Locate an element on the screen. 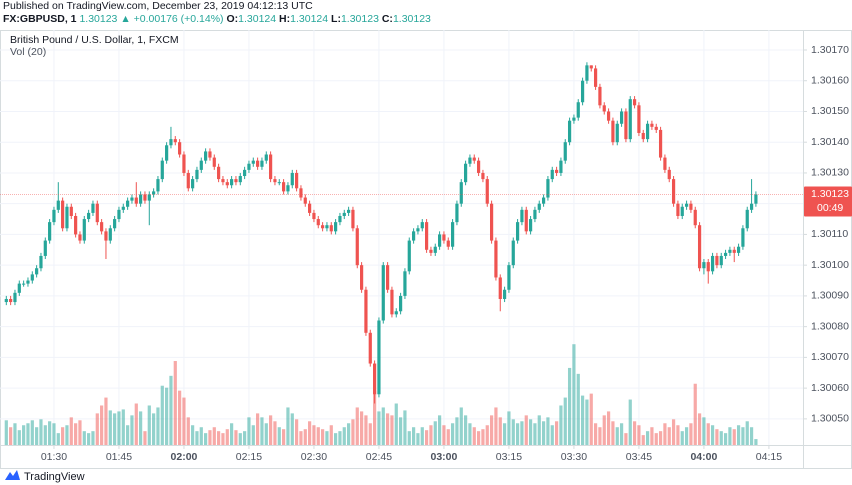 This screenshot has width=852, height=485. open-label: O: is located at coordinates (232, 19).